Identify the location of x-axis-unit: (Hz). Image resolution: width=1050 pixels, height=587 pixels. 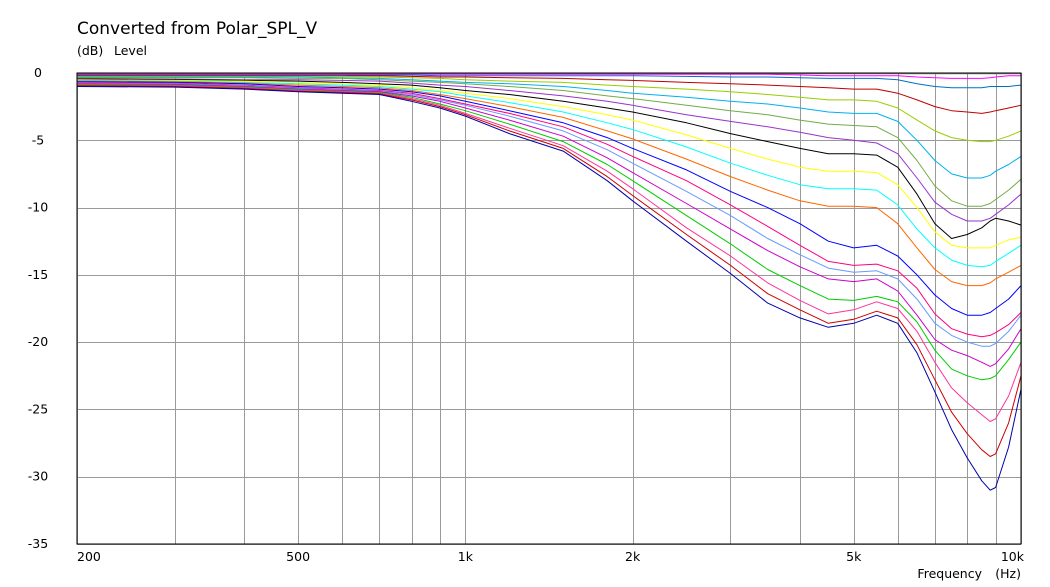
(1008, 573).